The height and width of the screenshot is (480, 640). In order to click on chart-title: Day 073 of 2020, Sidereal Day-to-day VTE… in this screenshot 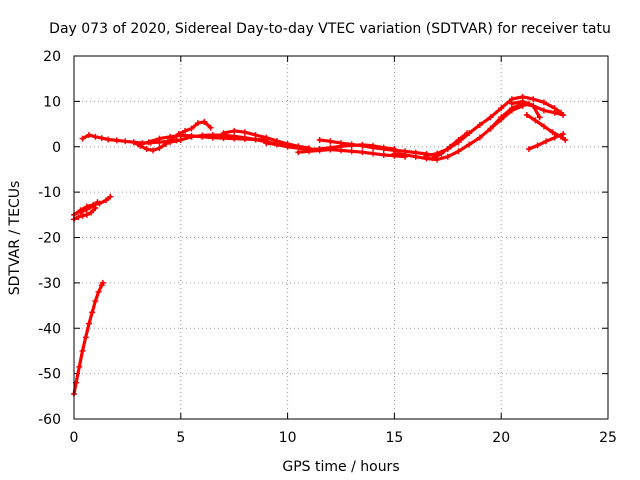, I will do `click(330, 29)`.